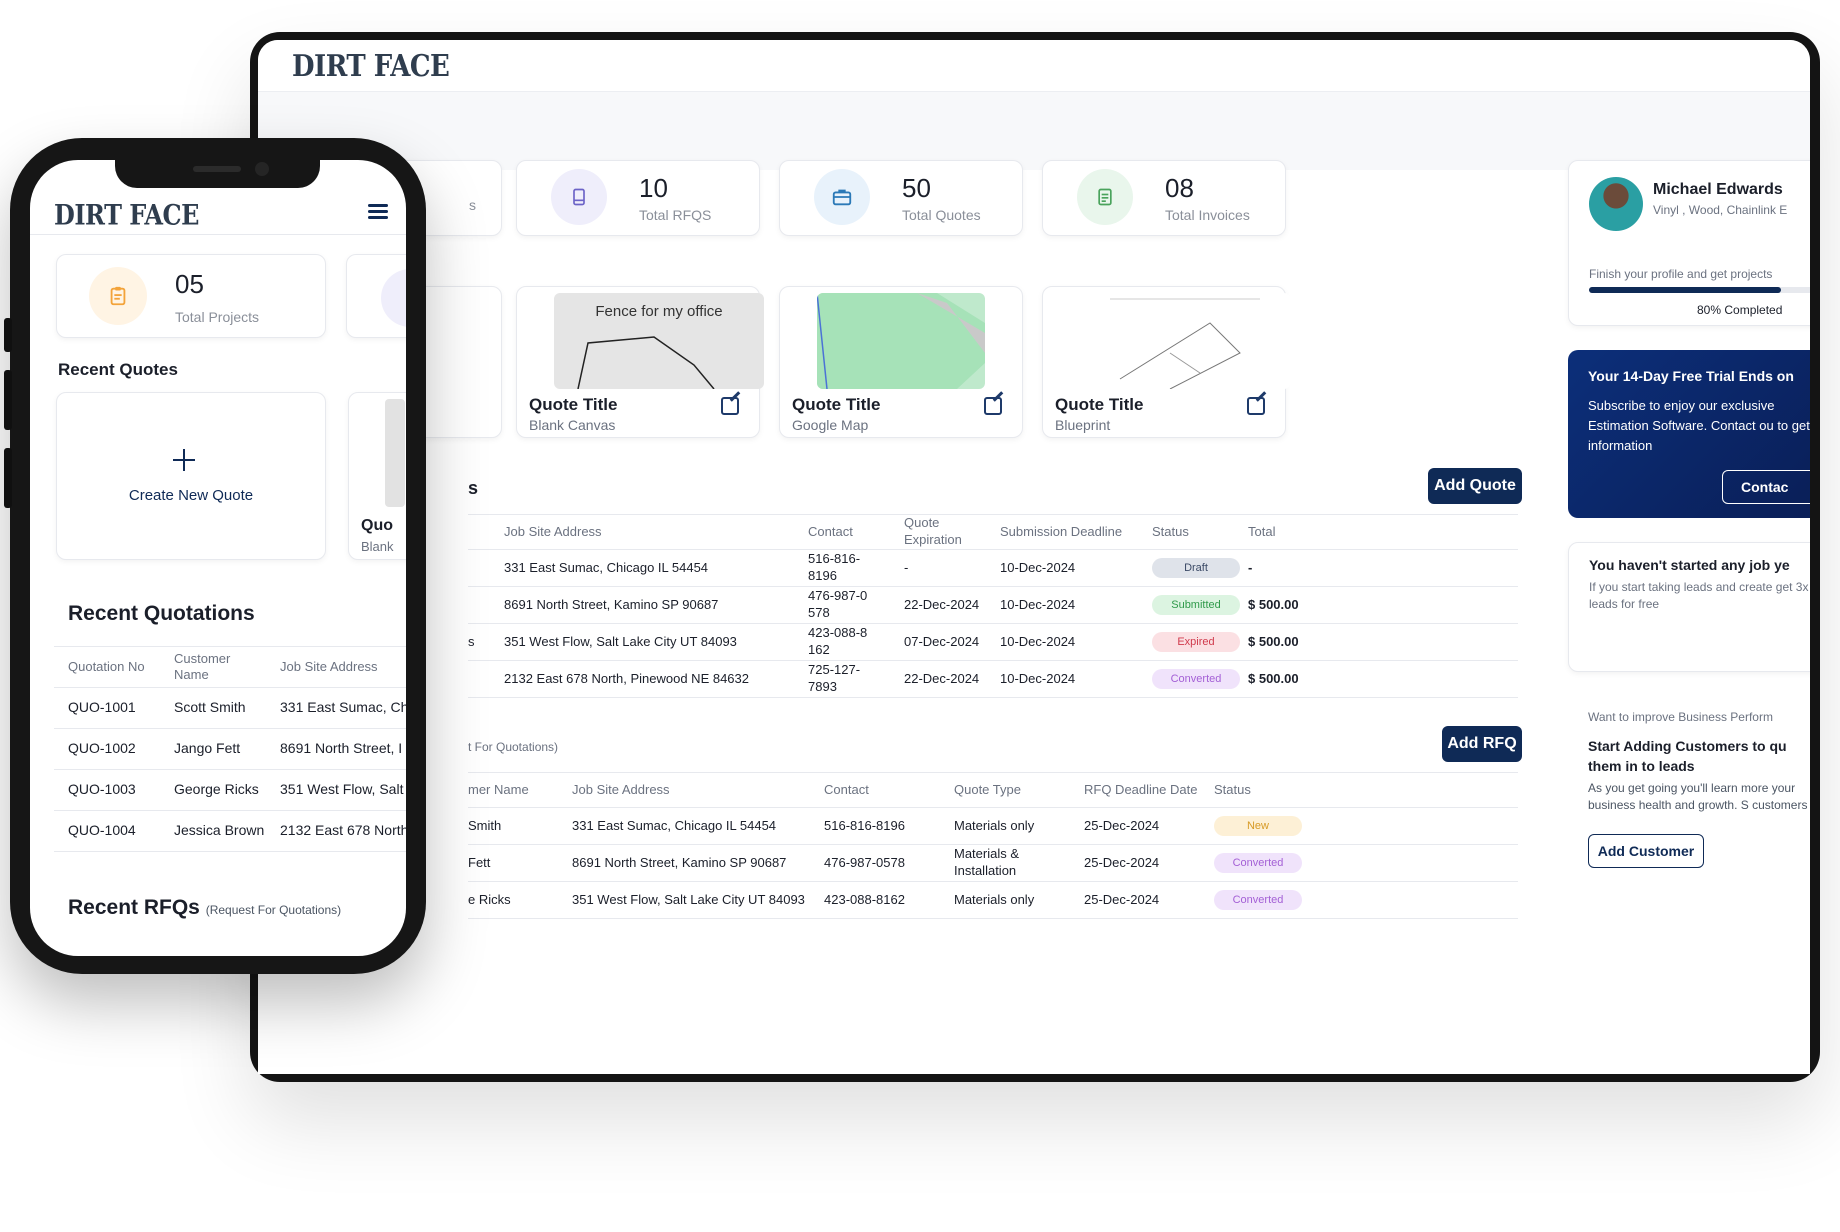 This screenshot has height=1232, width=1840. Describe the element at coordinates (1034, 66) in the screenshot. I see `desktop-header: DIRT FACE` at that location.